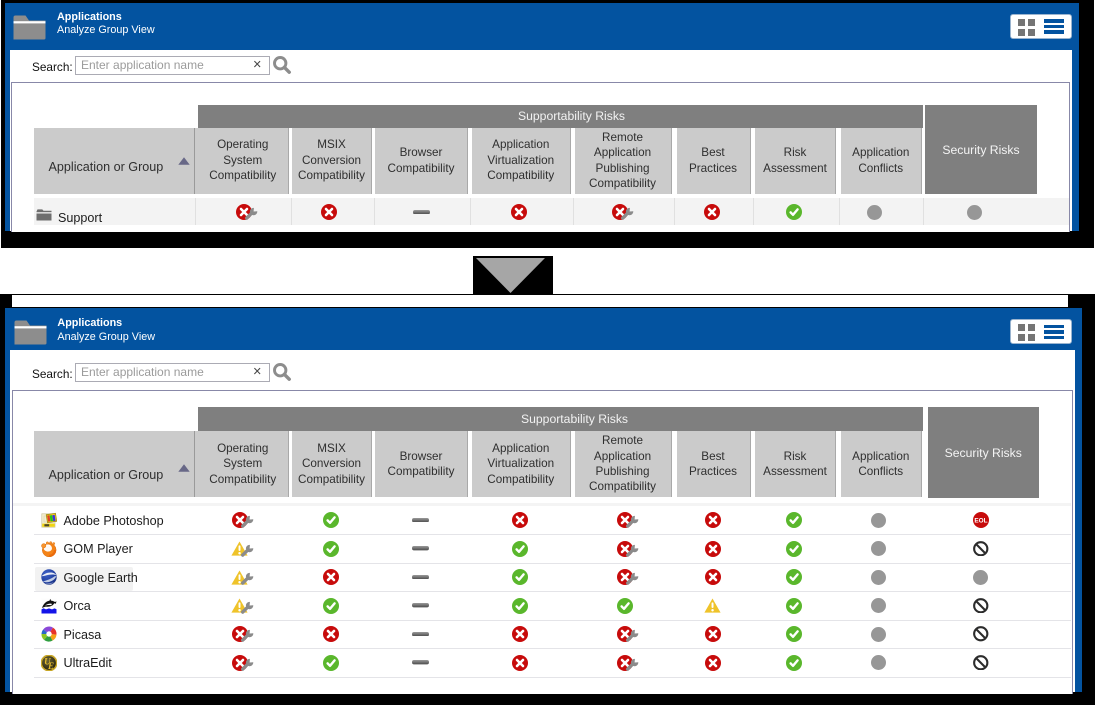 This screenshot has width=1095, height=705. What do you see at coordinates (47, 661) in the screenshot?
I see `svg-text: U` at bounding box center [47, 661].